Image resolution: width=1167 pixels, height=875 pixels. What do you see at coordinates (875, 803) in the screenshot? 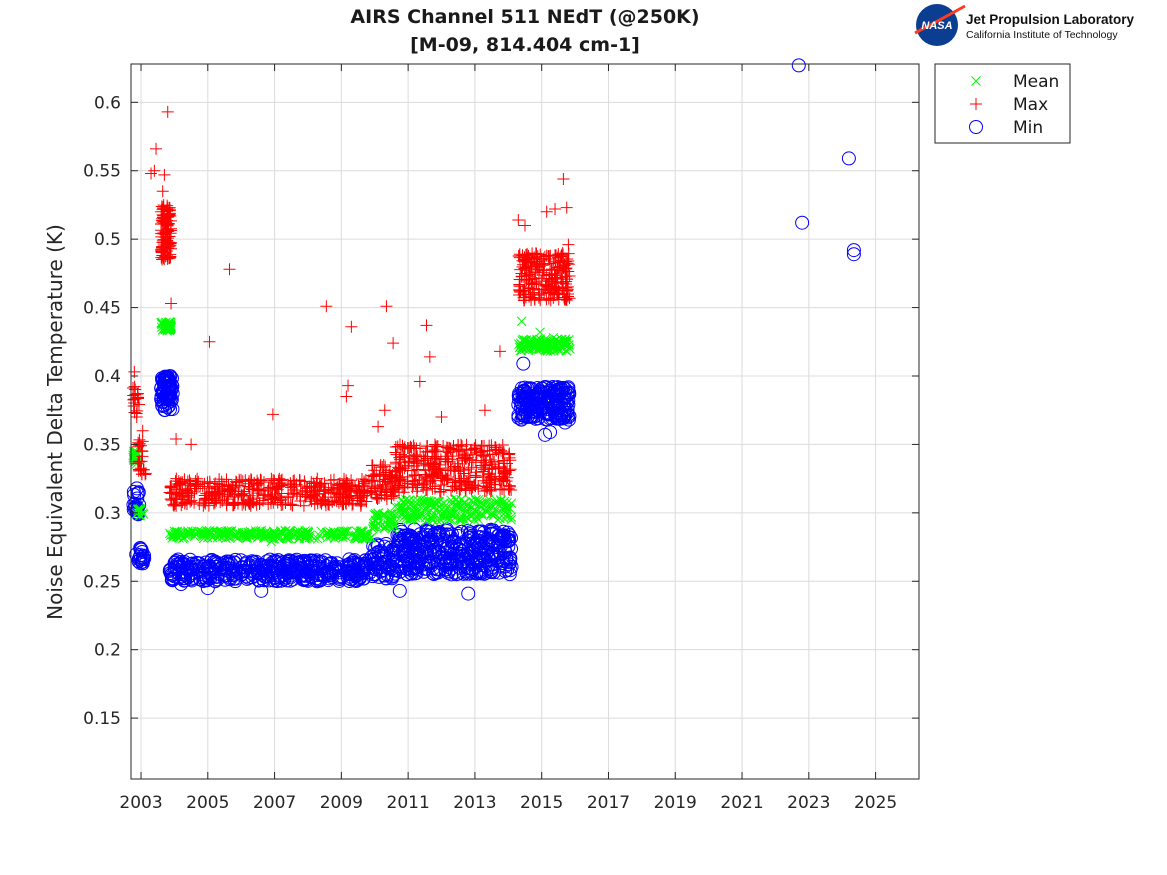
I see `x-tick-label: 2025` at bounding box center [875, 803].